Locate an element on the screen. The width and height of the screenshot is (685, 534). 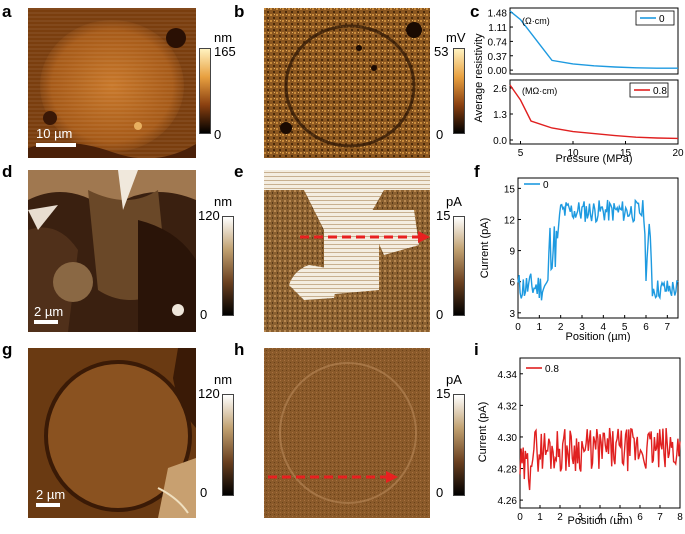
y-axis-label: Average resistivity is located at coordinates (479, 78).